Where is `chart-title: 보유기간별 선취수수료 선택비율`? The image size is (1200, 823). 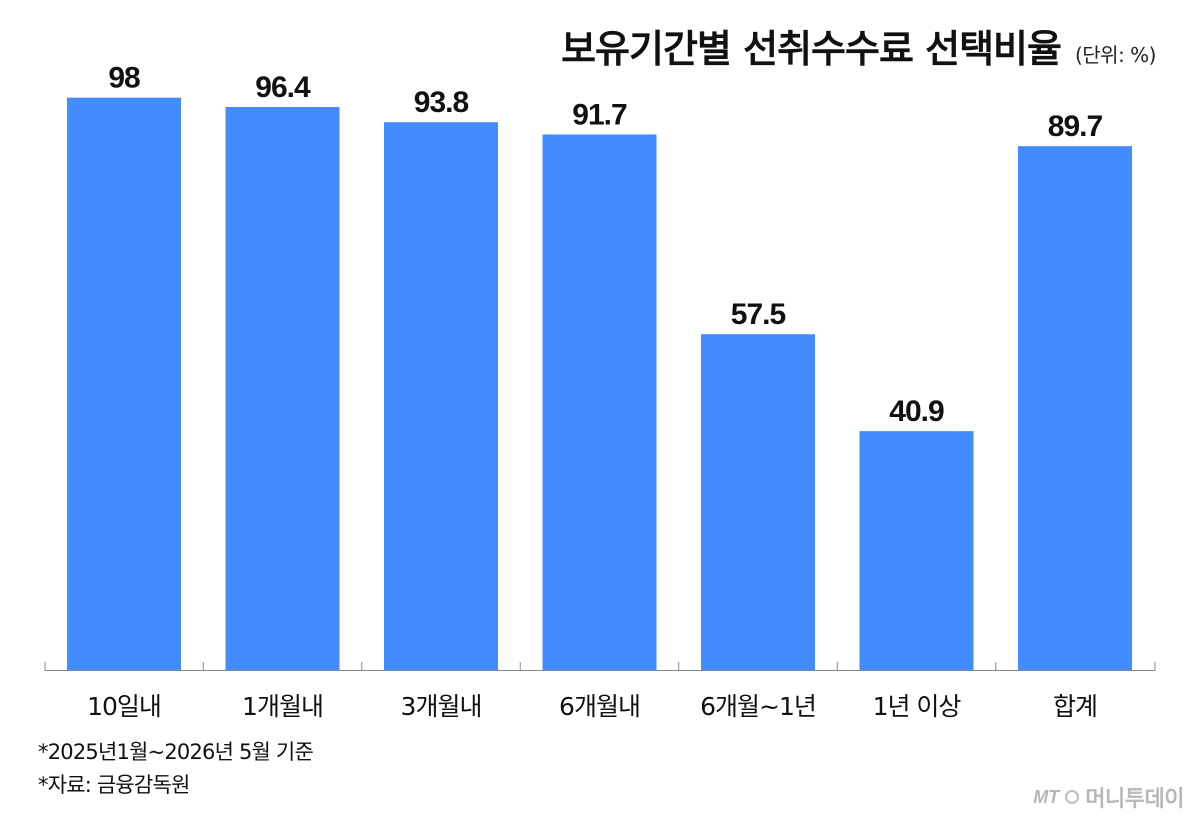 chart-title: 보유기간별 선취수수료 선택비율 is located at coordinates (811, 49).